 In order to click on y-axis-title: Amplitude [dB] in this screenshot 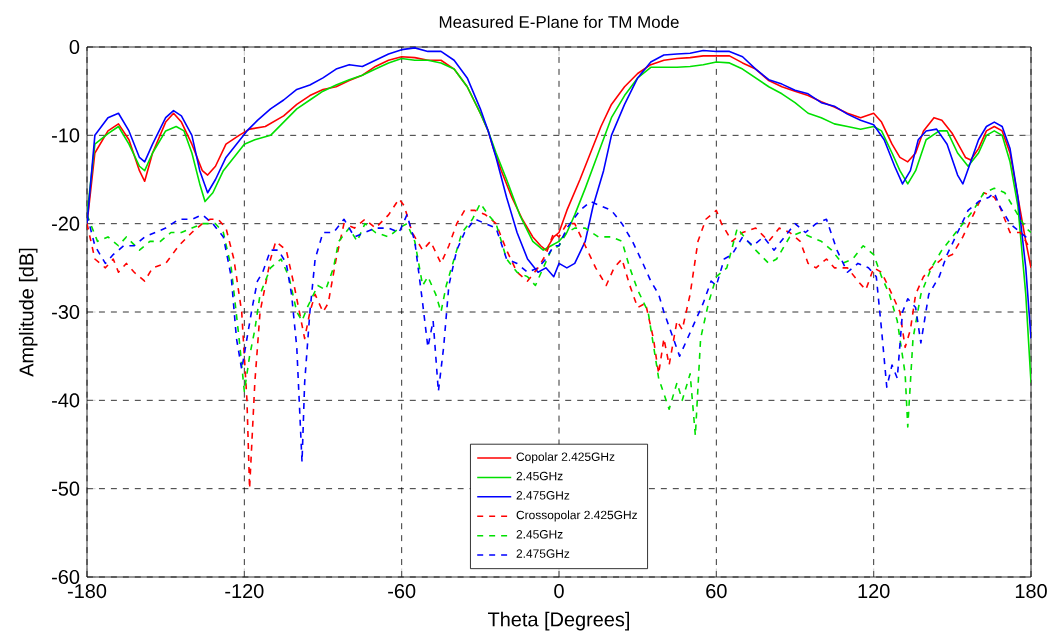, I will do `click(28, 312)`.